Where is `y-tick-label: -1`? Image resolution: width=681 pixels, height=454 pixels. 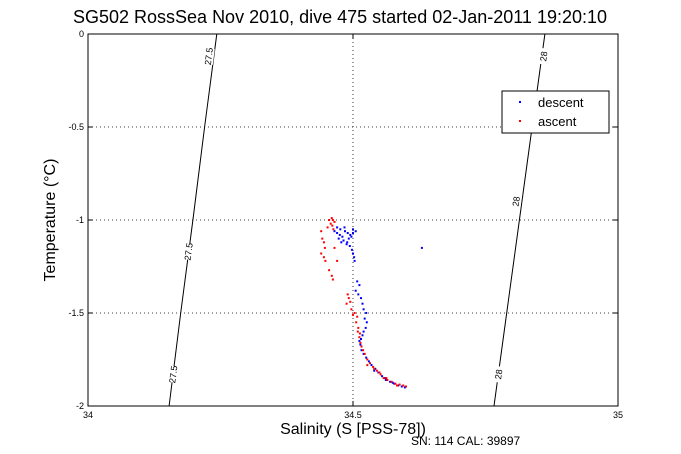
y-tick-label: -1 is located at coordinates (80, 220).